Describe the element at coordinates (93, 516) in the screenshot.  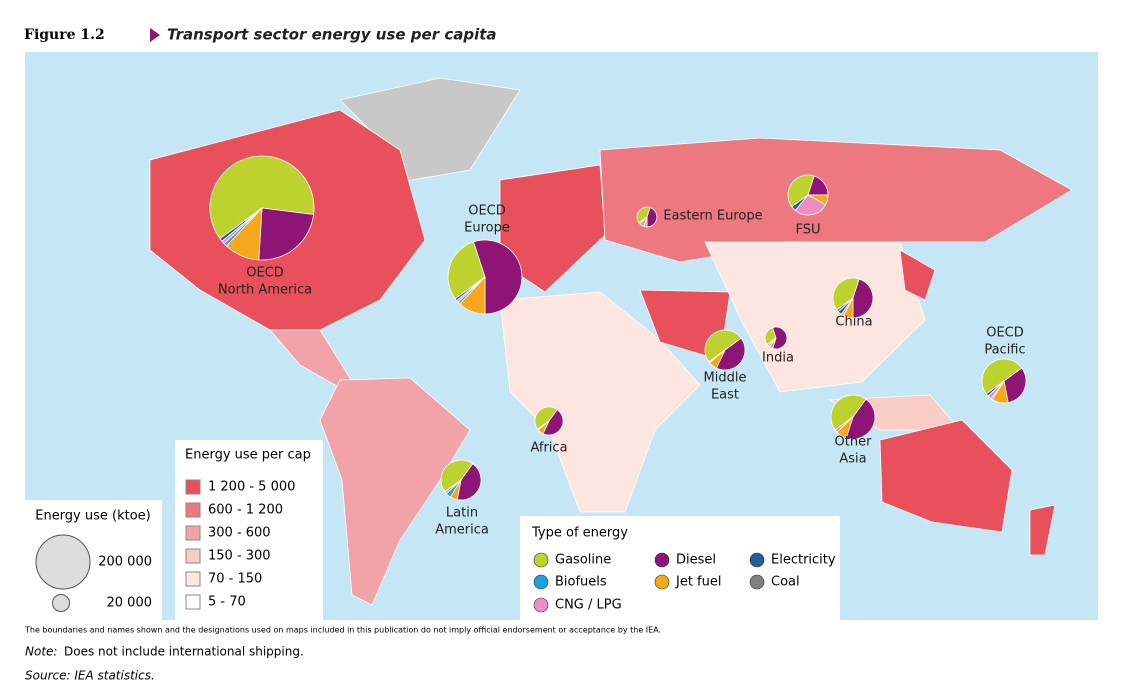
I see `size-legend-title: Energy use (ktoe)` at that location.